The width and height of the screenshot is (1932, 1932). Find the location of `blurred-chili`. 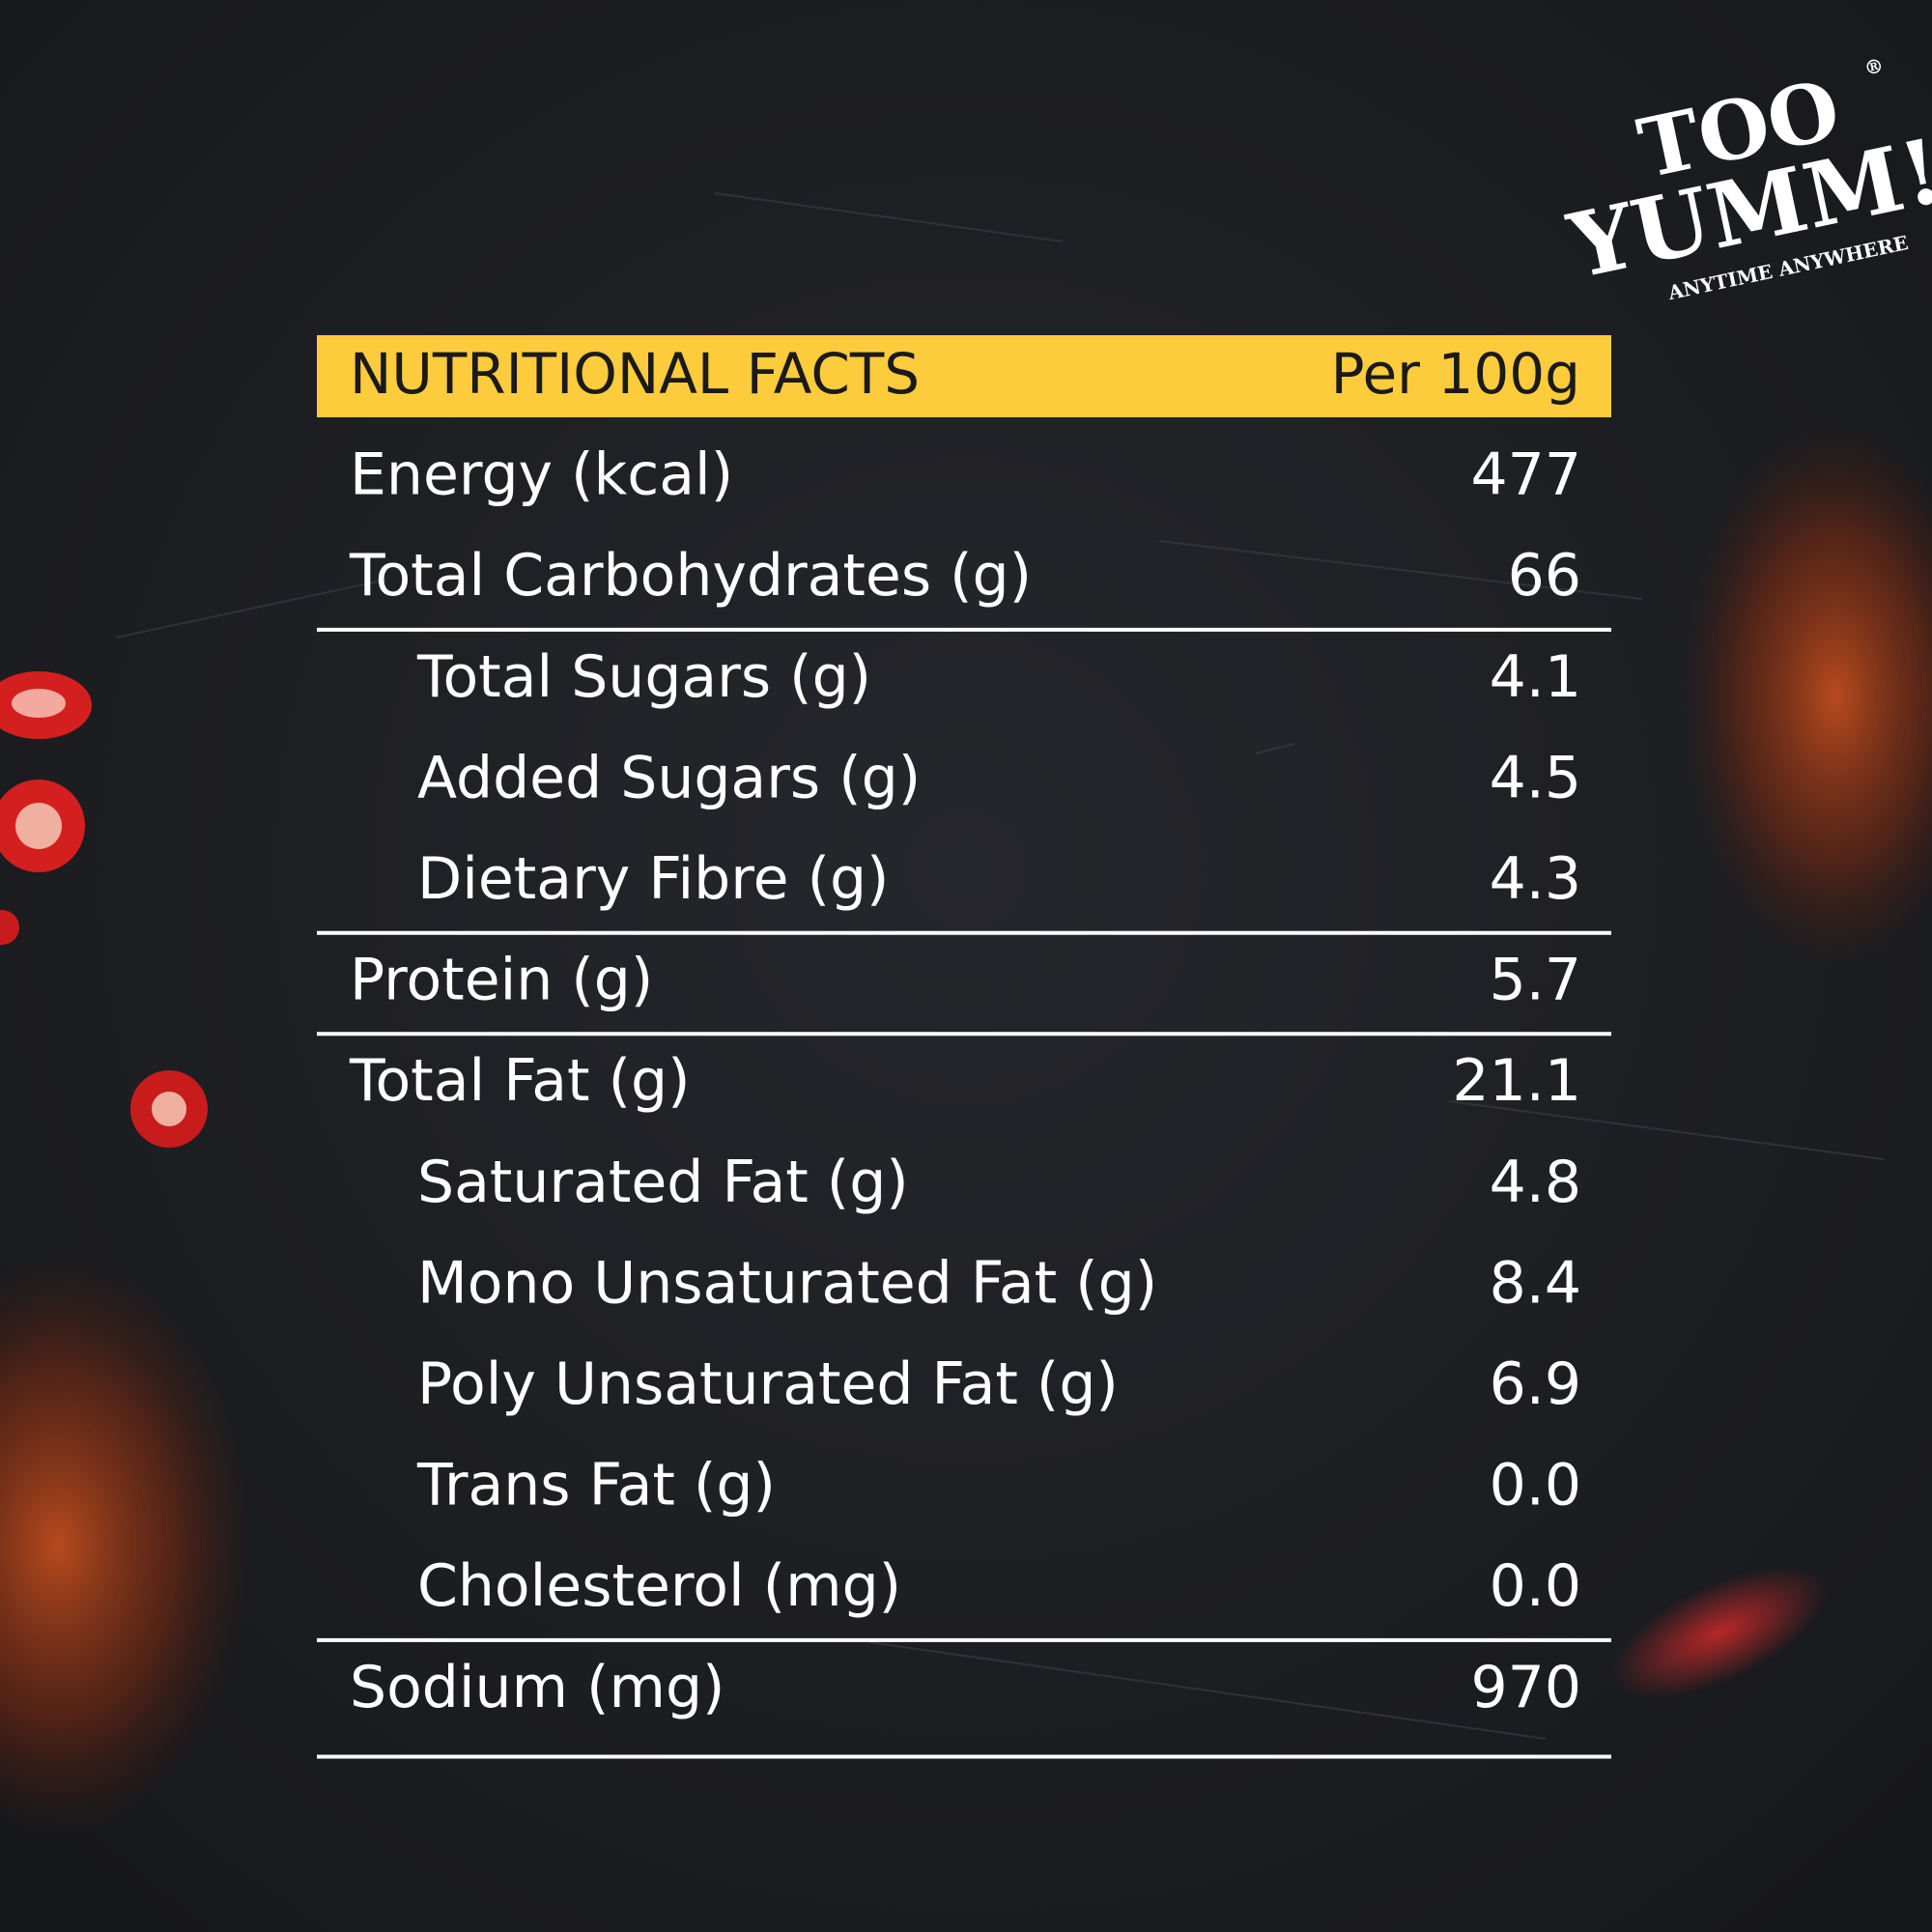

blurred-chili is located at coordinates (1719, 1632).